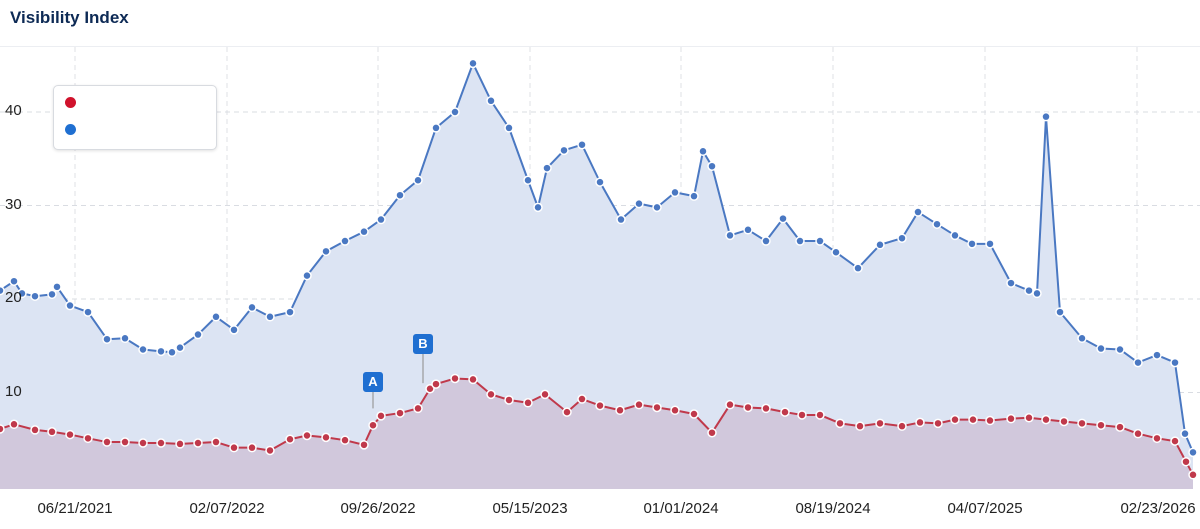 This screenshot has width=1200, height=529. I want to click on annotation-marker-a: A, so click(373, 382).